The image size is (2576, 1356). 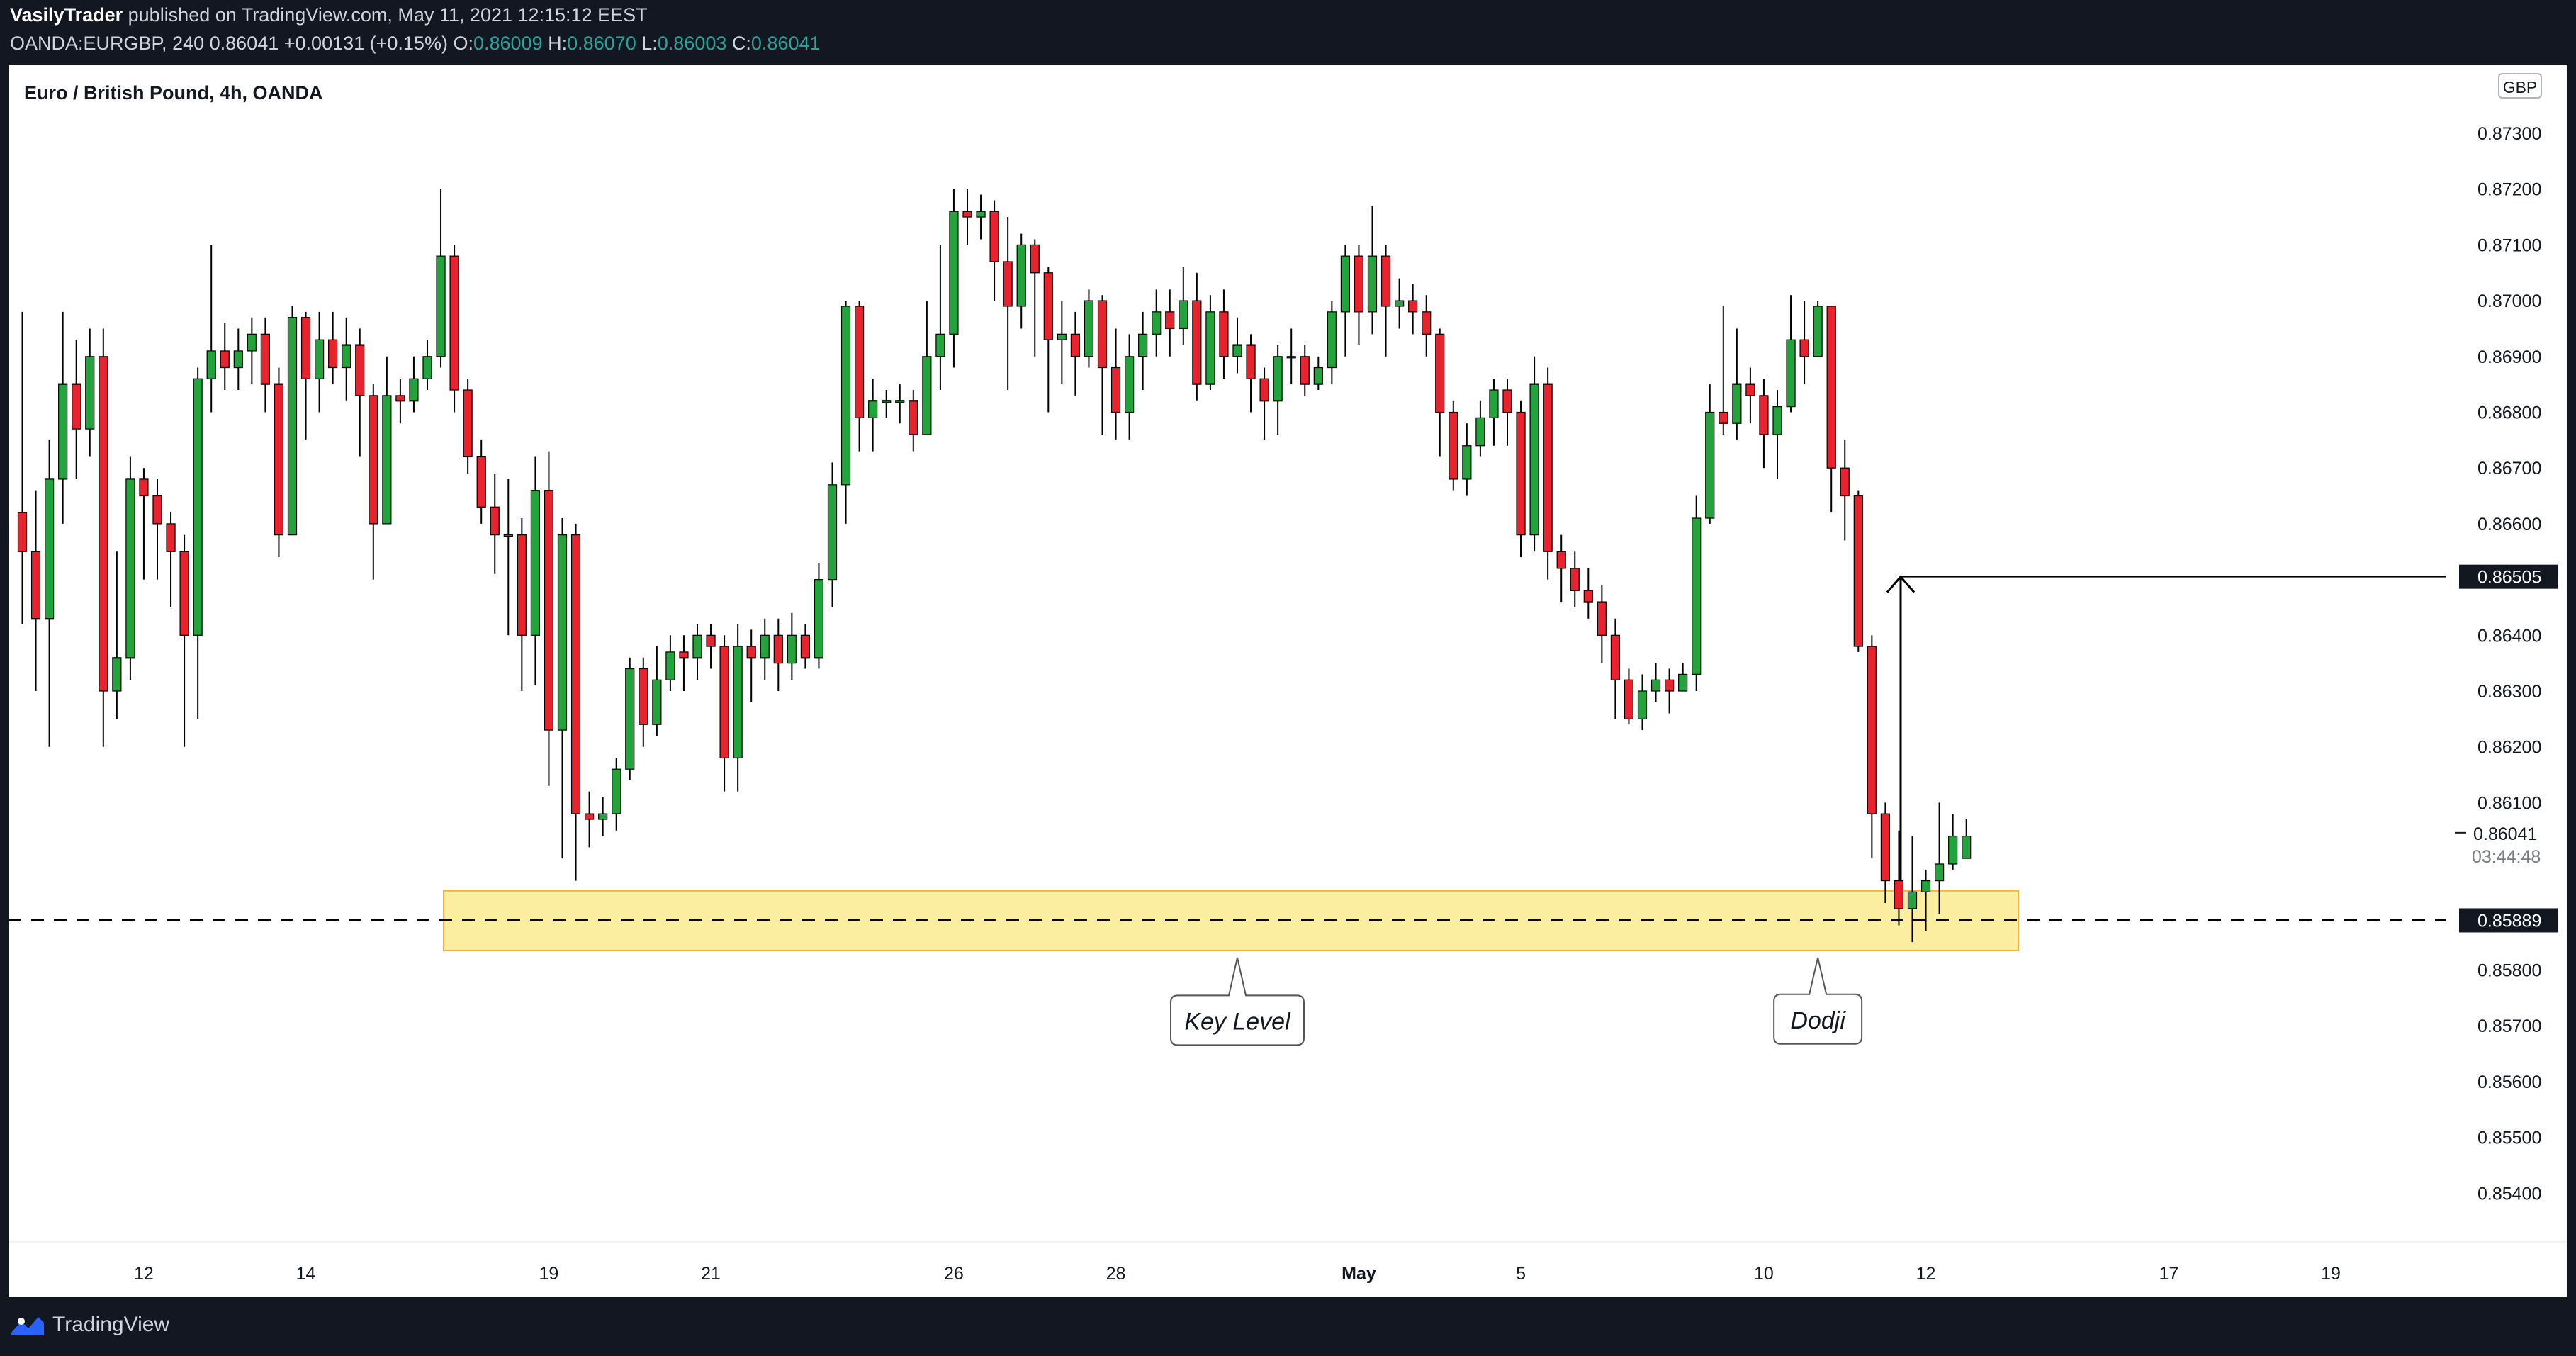 I want to click on price-axis, so click(x=2506, y=653).